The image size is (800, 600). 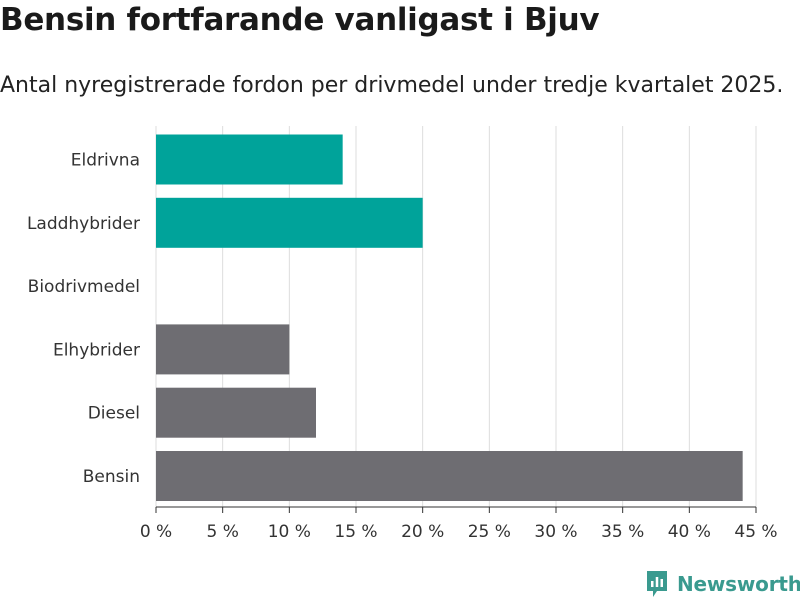 What do you see at coordinates (489, 532) in the screenshot?
I see `x-tick-label: 25 %` at bounding box center [489, 532].